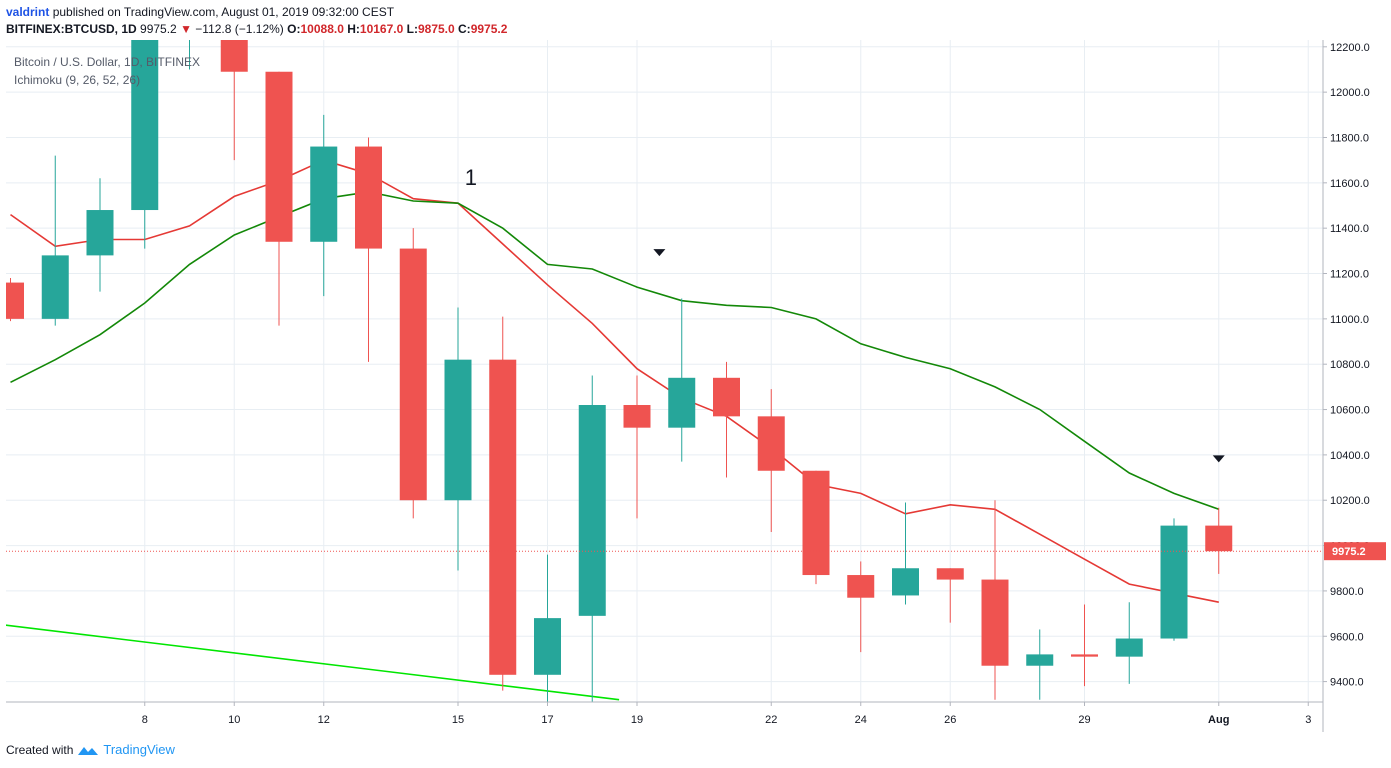 This screenshot has width=1391, height=768. I want to click on time-tick-label: 8, so click(145, 720).